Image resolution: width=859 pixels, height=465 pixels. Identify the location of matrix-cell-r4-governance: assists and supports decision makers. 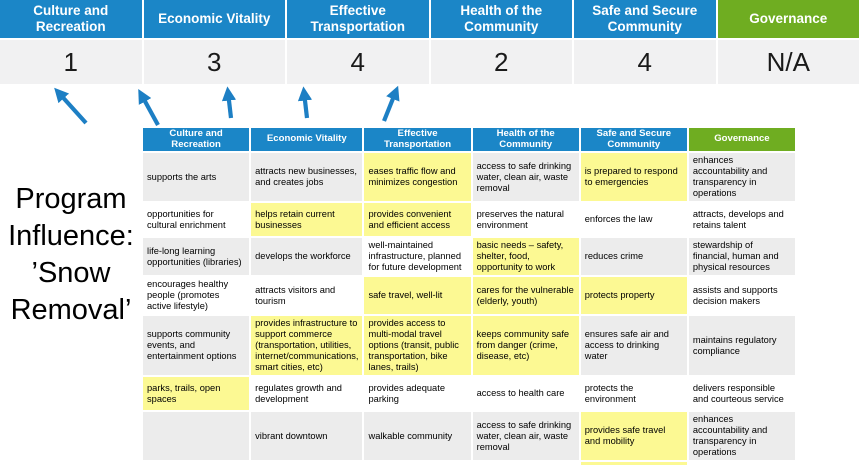
(741, 295).